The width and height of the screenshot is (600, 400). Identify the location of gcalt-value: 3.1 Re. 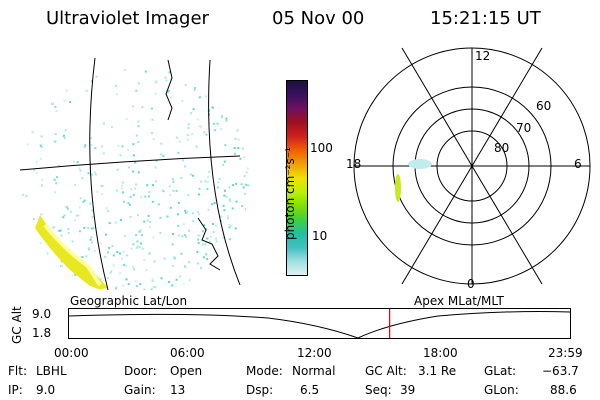
(437, 371).